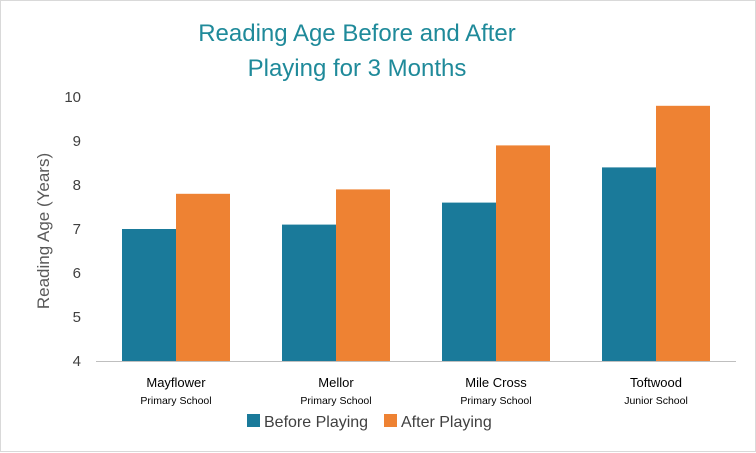 This screenshot has height=453, width=756. I want to click on y-ticks-layer: 4 5 6 7 8 9 10, so click(72, 229).